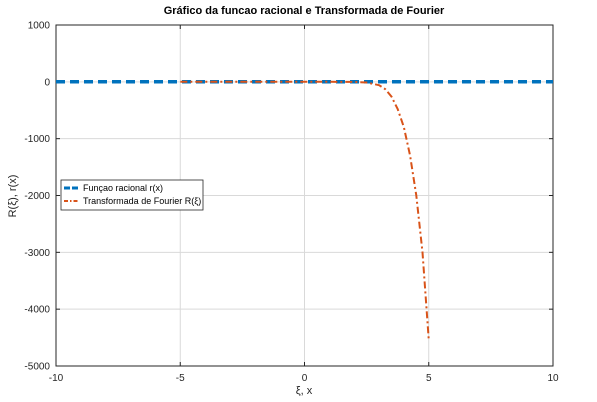  What do you see at coordinates (305, 378) in the screenshot?
I see `x-tick-label: 0` at bounding box center [305, 378].